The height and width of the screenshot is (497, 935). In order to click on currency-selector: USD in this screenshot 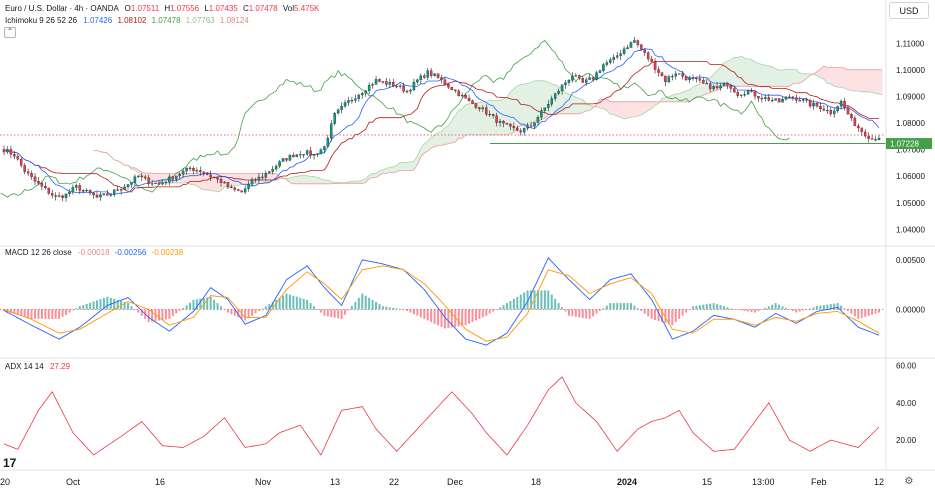, I will do `click(909, 10)`.